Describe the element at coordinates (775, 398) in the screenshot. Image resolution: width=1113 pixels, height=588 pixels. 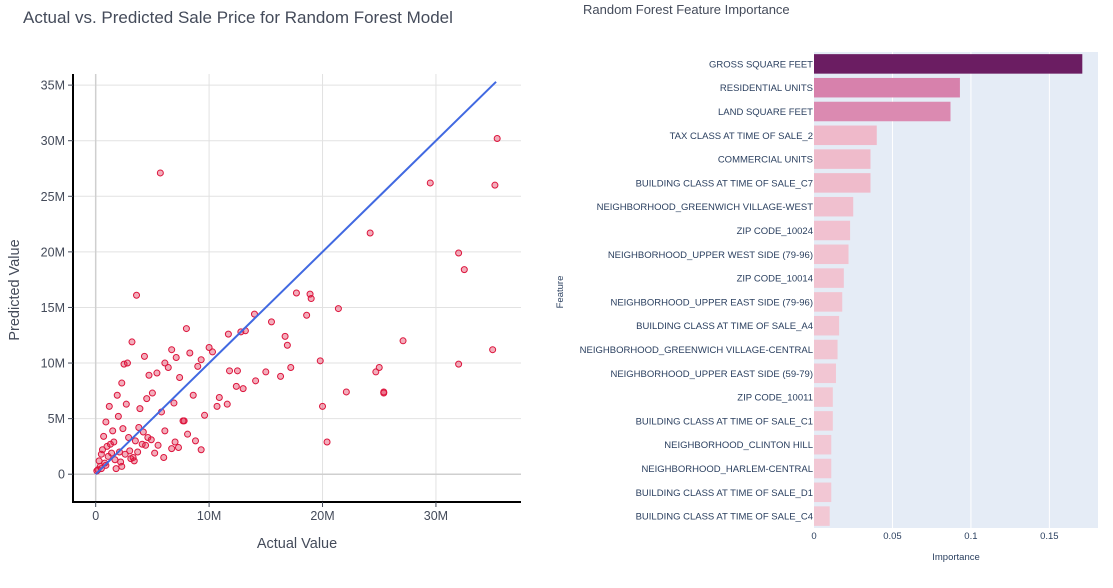
I see `feature-label: ZIP CODE_10011` at that location.